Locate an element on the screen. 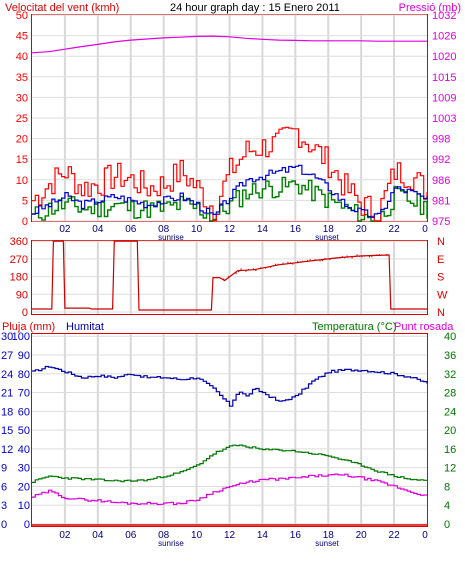  wind-tick-label: 40 is located at coordinates (22, 57).